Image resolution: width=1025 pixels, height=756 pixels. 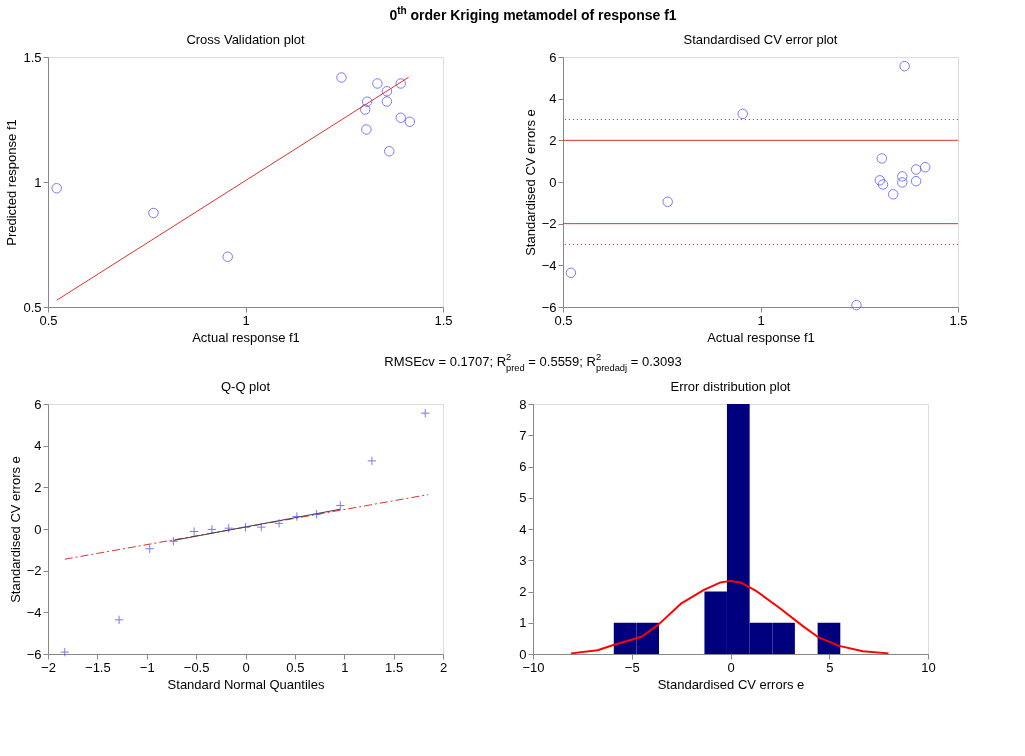 I want to click on y-tick-label: 3, so click(x=523, y=560).